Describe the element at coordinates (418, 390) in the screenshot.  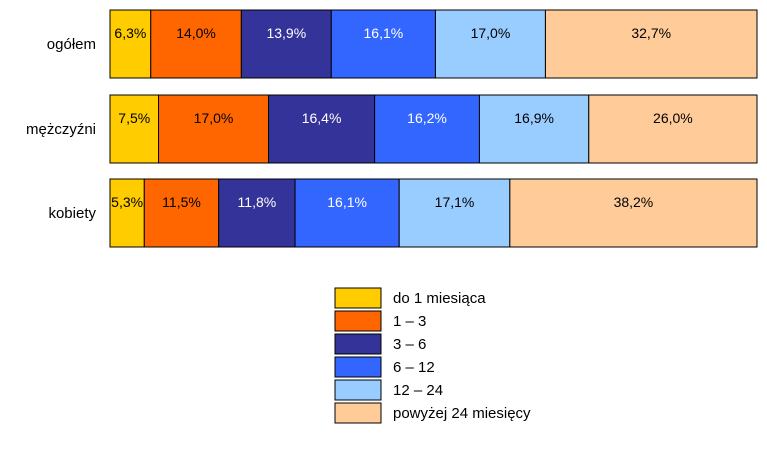
I see `legend-label: 12 – 24` at that location.